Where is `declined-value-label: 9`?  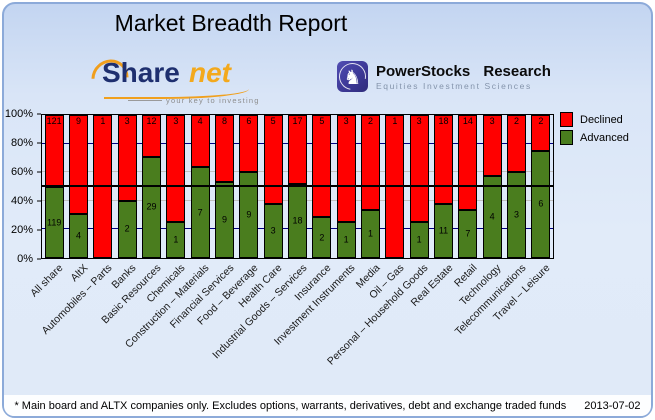
declined-value-label: 9 is located at coordinates (78, 121).